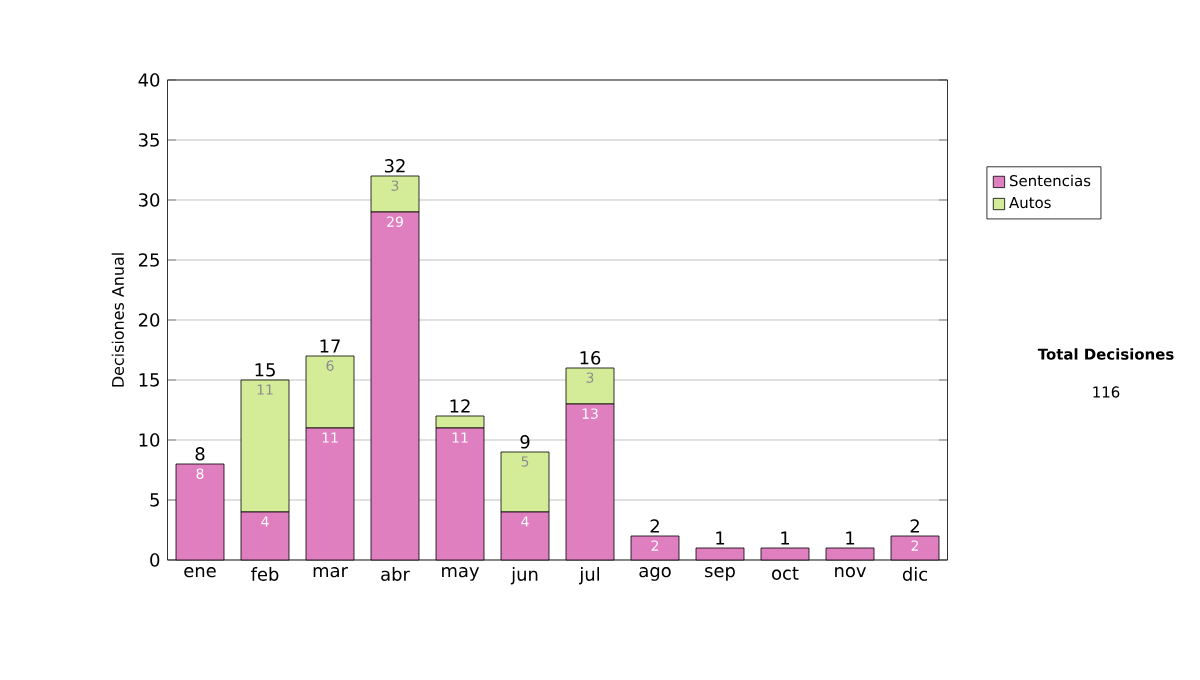  I want to click on y-tick-label: 5, so click(154, 500).